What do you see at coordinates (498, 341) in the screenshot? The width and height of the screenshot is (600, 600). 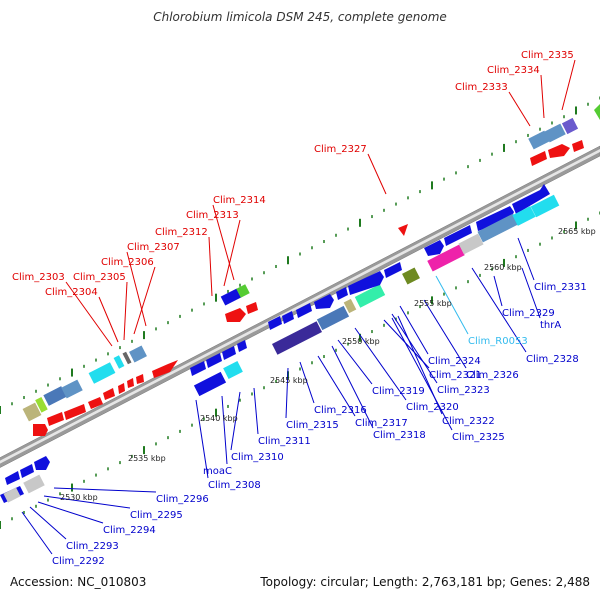 I see `gene-label: Clim_R0053` at bounding box center [498, 341].